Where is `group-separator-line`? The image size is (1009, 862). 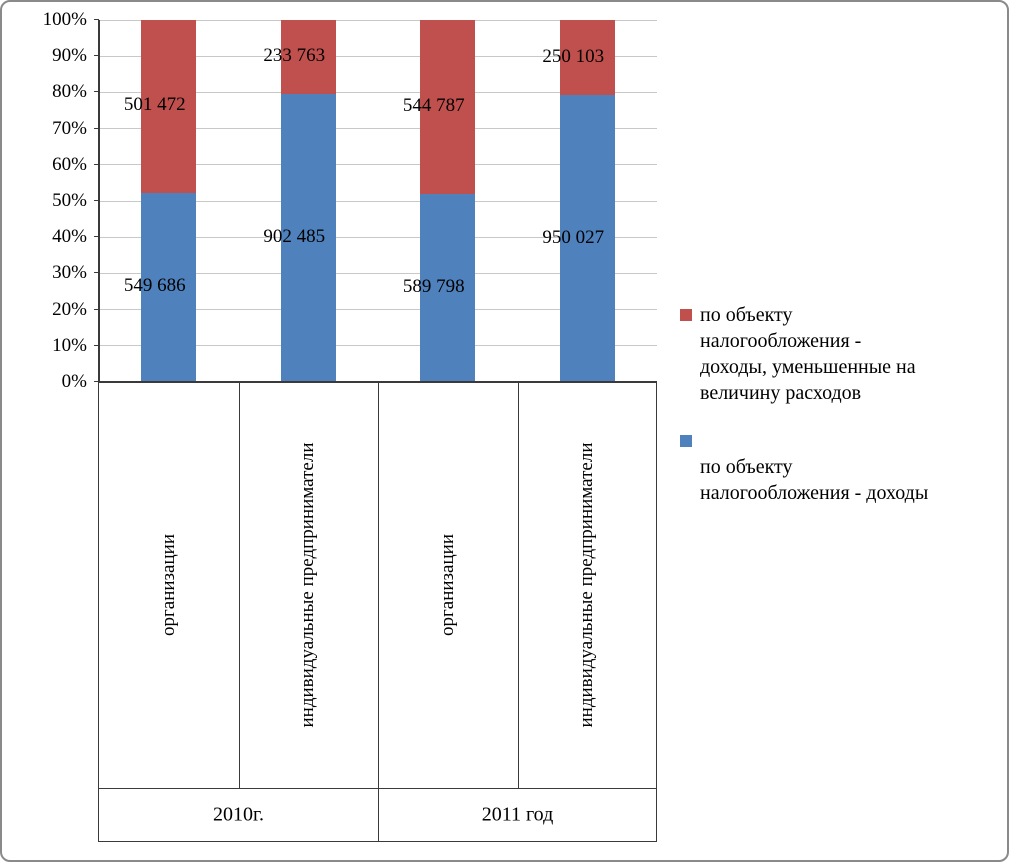
group-separator-line is located at coordinates (378, 612).